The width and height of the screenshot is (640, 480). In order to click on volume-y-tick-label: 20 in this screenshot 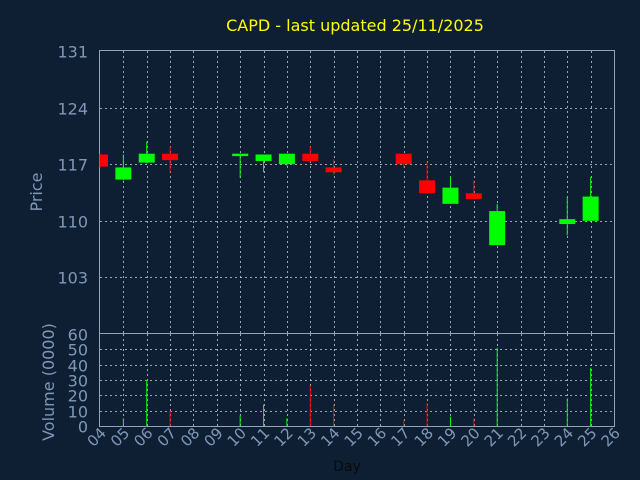, I will do `click(78, 396)`.